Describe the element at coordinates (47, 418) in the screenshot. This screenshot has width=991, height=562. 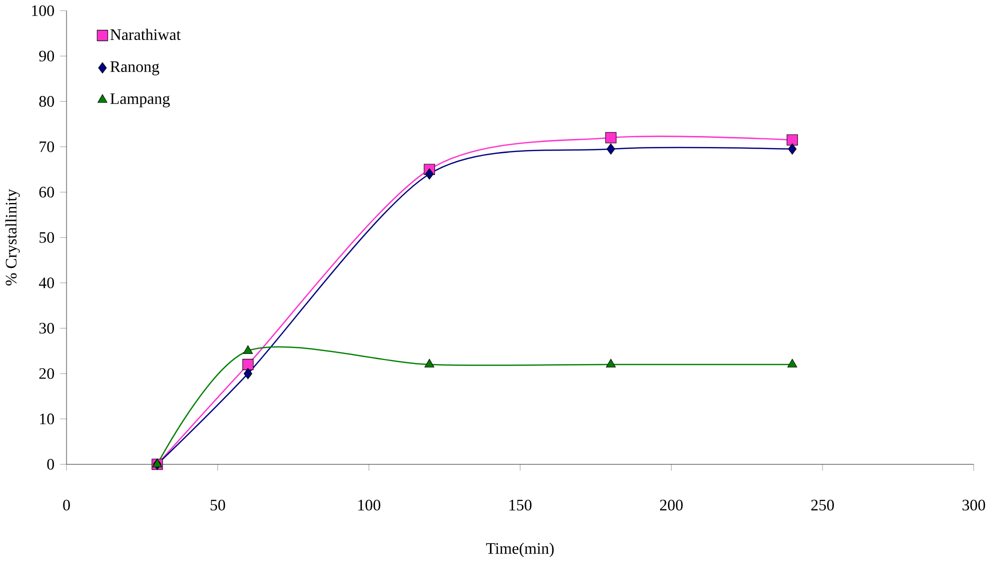
I see `y-tick-label: 10` at that location.